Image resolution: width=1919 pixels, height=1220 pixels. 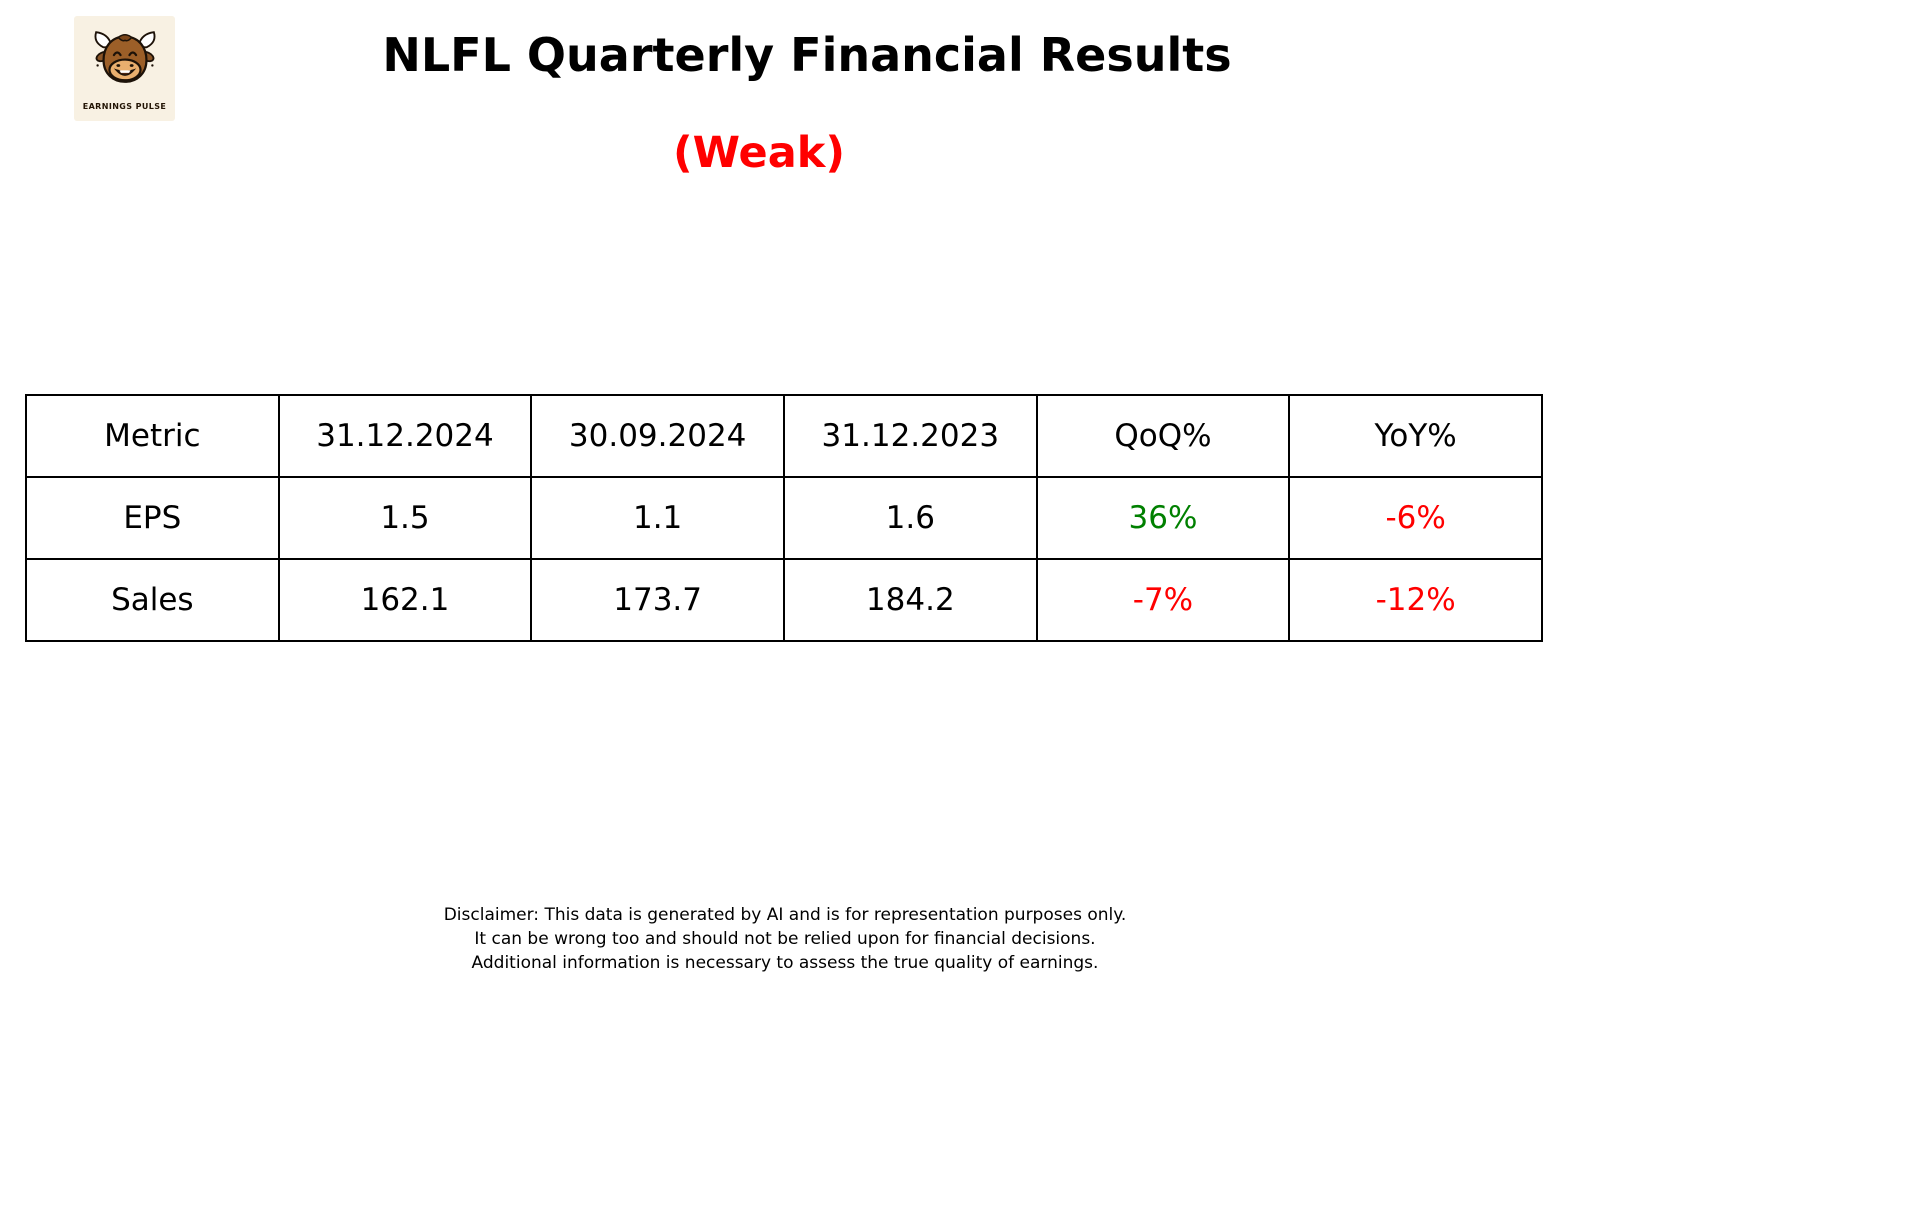 I want to click on col-header-qoq: QoQ%, so click(x=1163, y=436).